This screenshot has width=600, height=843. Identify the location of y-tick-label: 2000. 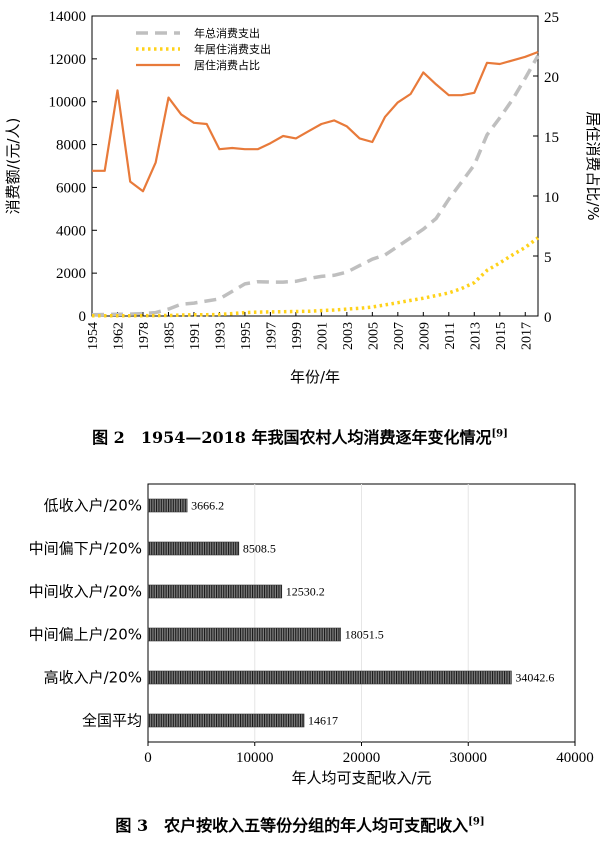
(71, 274).